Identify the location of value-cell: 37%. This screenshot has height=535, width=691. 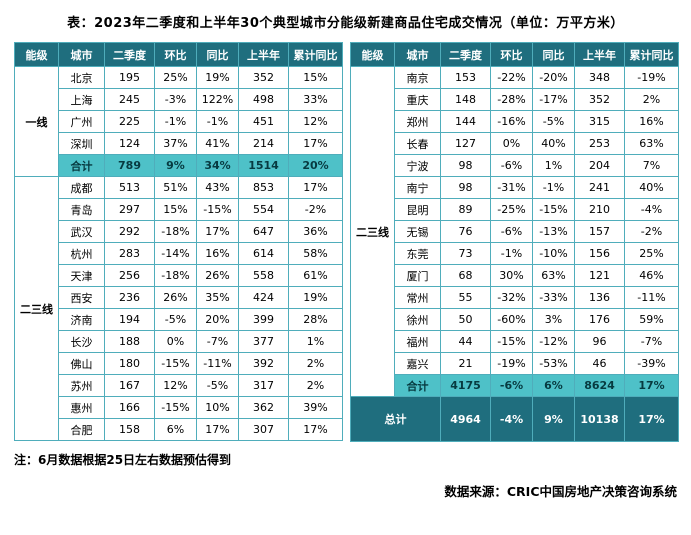
(175, 143).